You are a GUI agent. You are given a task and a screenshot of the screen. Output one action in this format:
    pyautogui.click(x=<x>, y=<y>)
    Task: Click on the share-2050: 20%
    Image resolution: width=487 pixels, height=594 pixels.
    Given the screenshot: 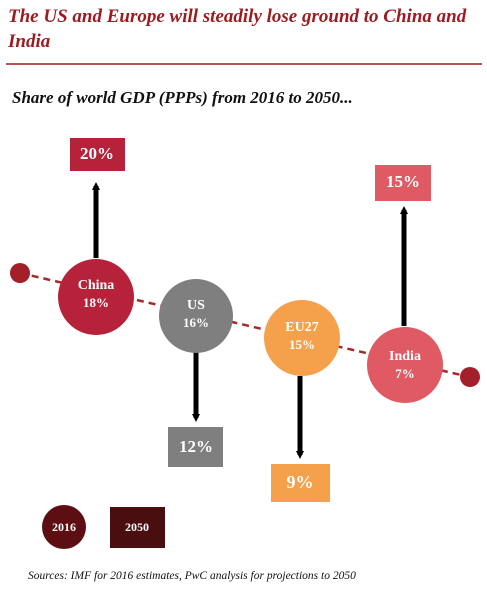 What is the action you would take?
    pyautogui.click(x=97, y=153)
    